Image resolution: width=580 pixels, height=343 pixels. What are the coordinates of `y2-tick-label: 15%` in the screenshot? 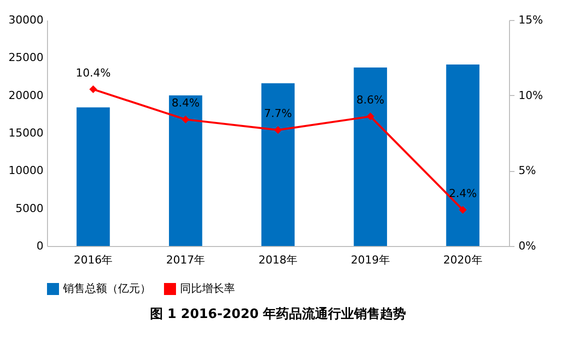 It's located at (530, 20).